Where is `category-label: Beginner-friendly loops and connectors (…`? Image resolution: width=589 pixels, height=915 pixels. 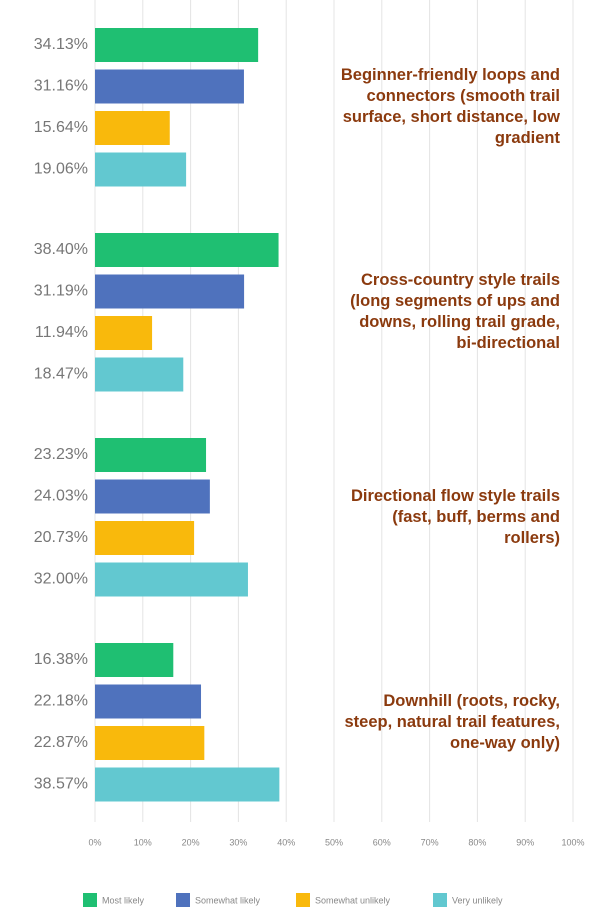
category-label: Beginner-friendly loops and connectors (… is located at coordinates (450, 107).